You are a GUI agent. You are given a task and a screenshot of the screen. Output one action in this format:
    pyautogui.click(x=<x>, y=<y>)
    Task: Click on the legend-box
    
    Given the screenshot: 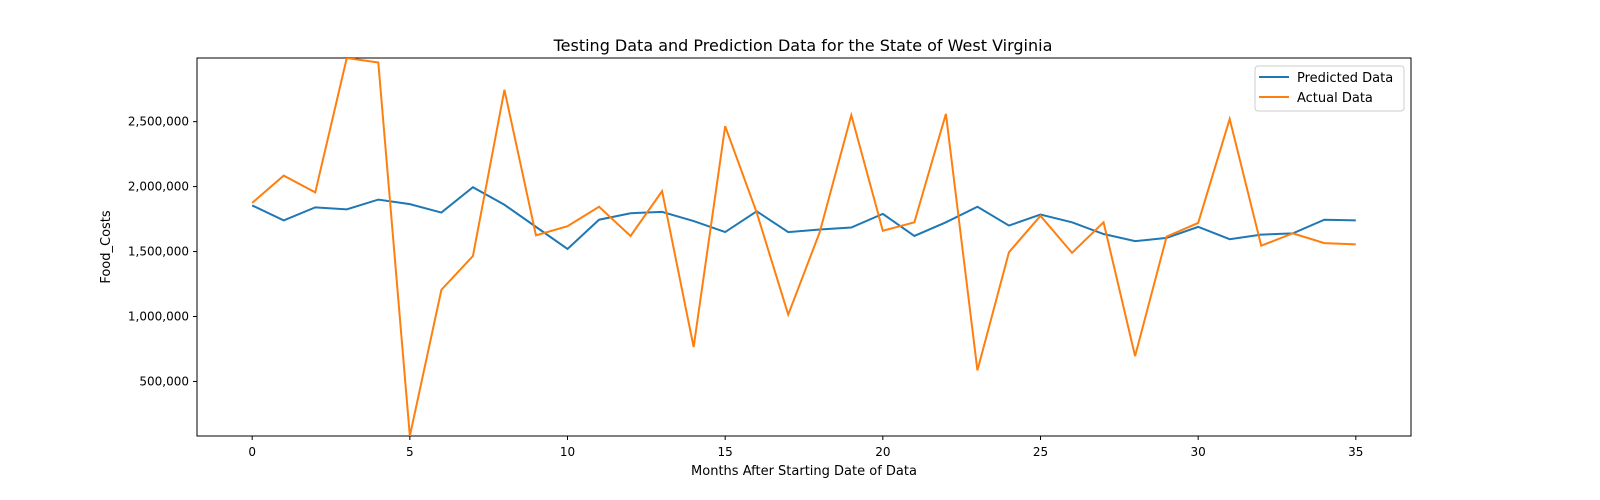 What is the action you would take?
    pyautogui.click(x=1329, y=88)
    